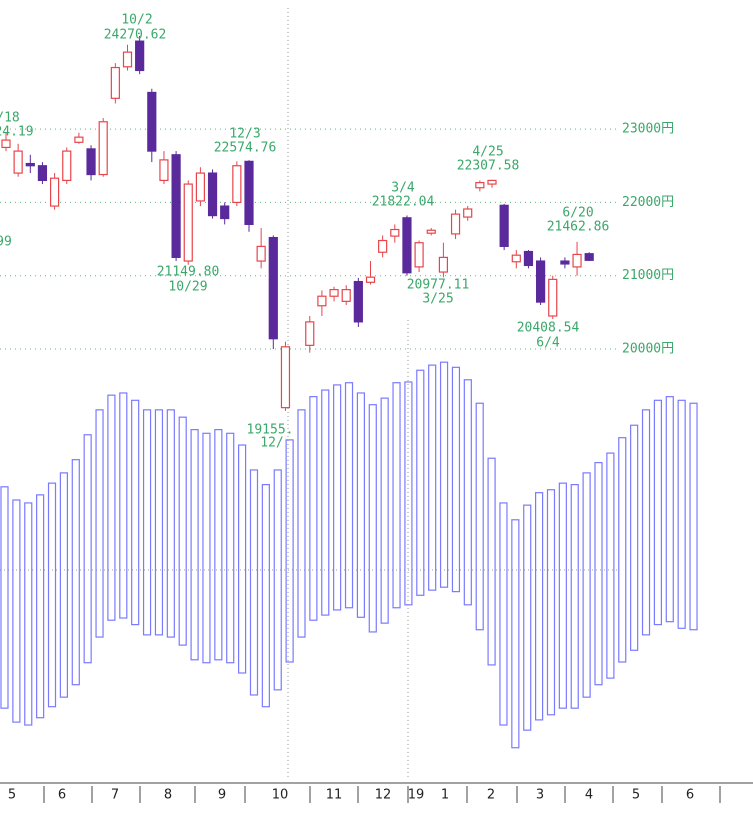  Describe the element at coordinates (135, 35) in the screenshot. I see `annotation: 24270.62` at that location.